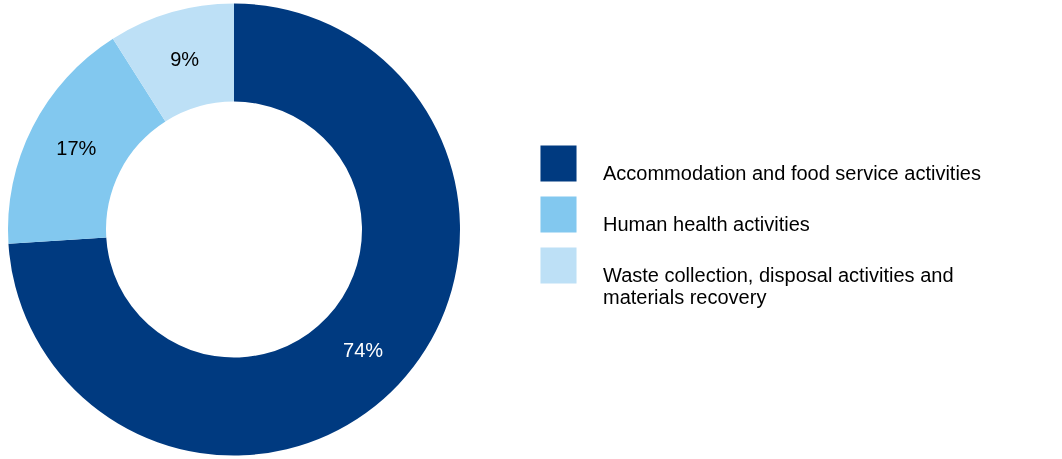  What do you see at coordinates (76, 148) in the screenshot?
I see `data-label: 17%` at bounding box center [76, 148].